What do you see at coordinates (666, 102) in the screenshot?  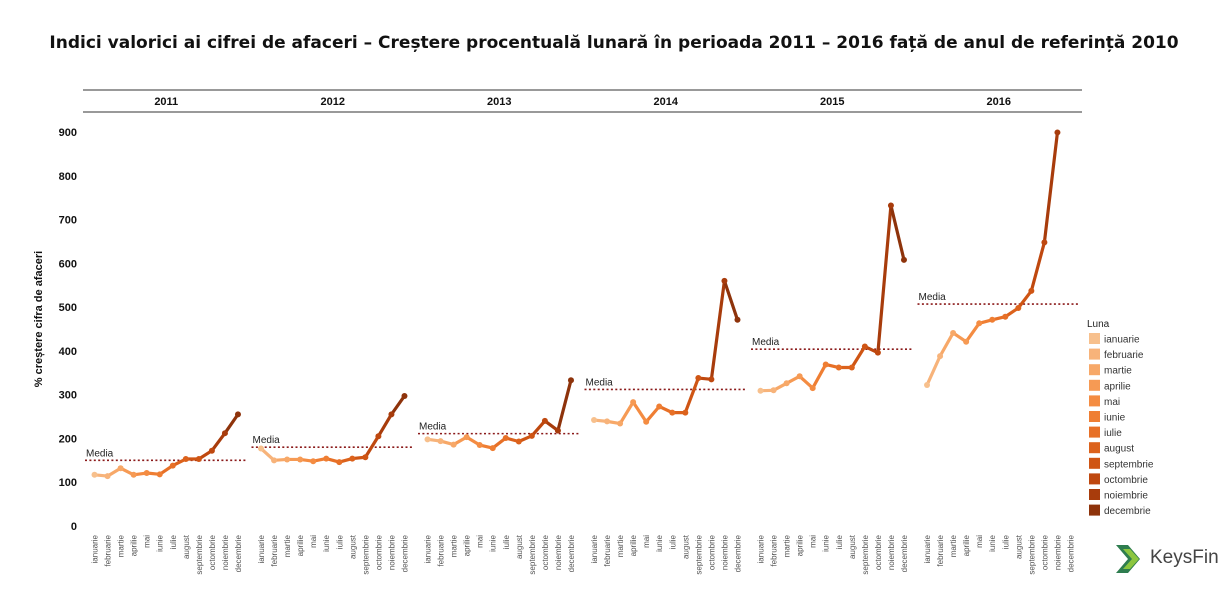 I see `panel-year-label: 2014` at bounding box center [666, 102].